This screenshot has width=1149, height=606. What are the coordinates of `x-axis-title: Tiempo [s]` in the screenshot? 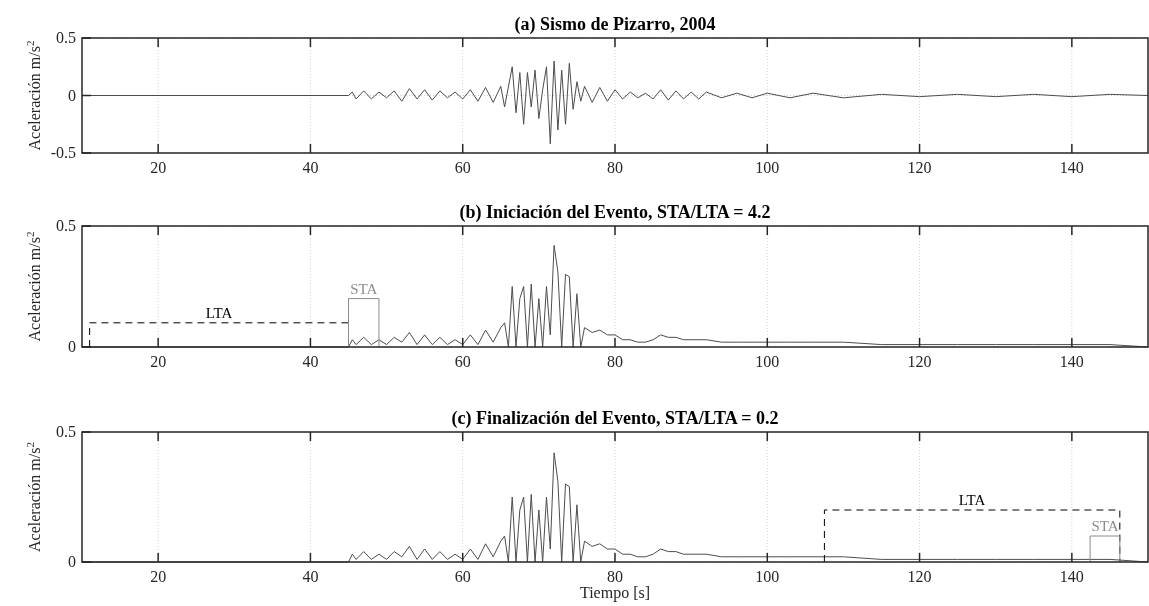 It's located at (615, 593).